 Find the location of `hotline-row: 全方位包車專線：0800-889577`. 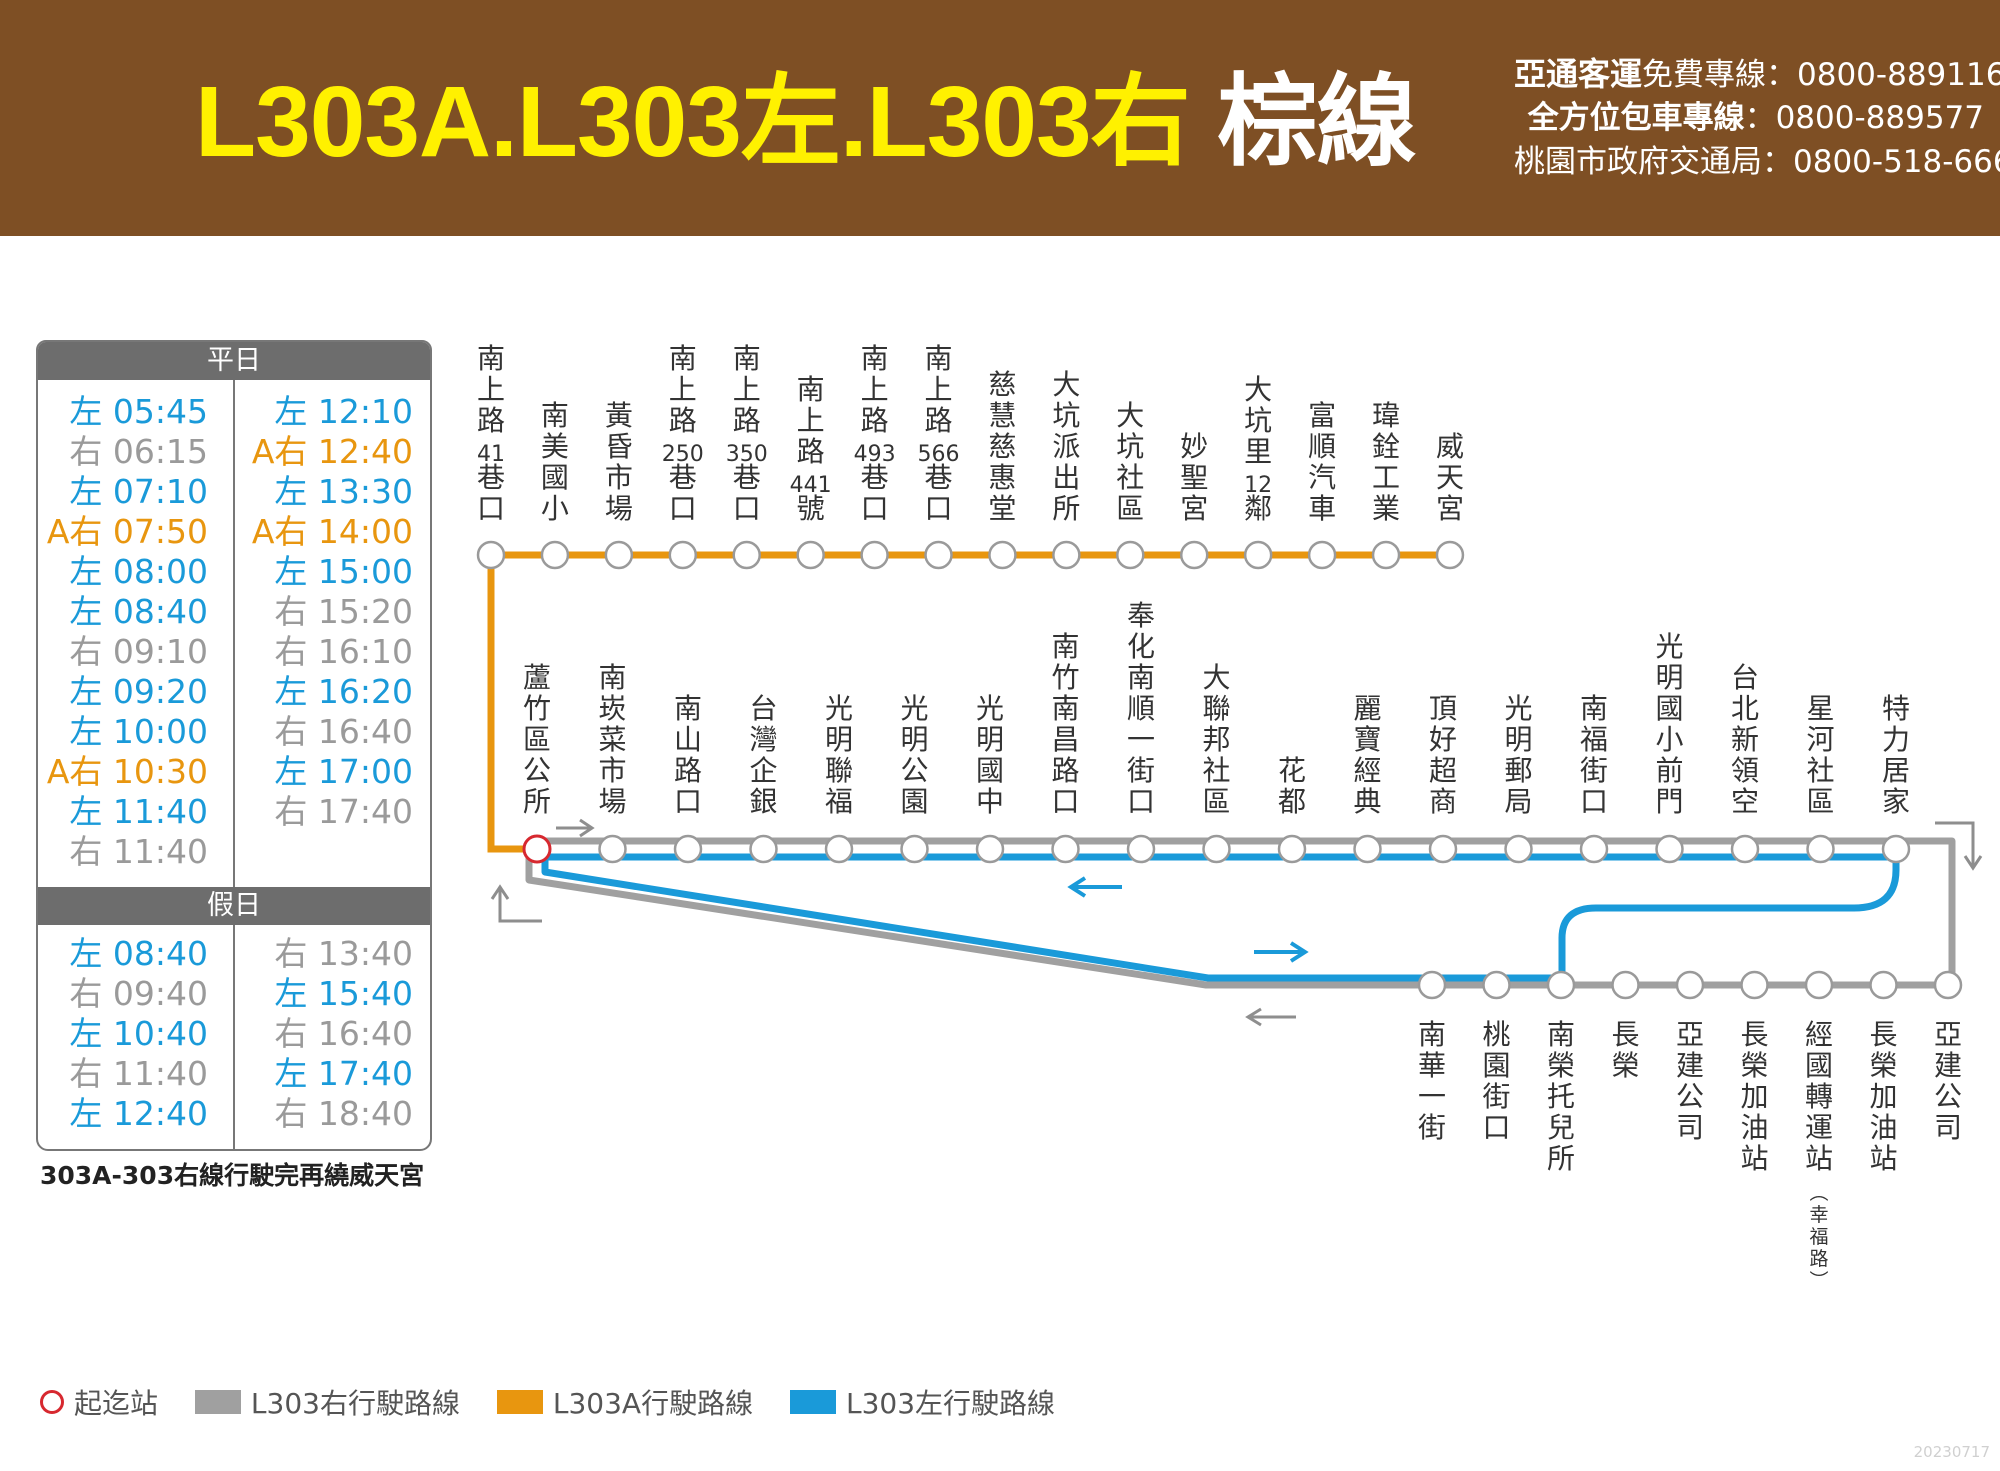

hotline-row: 全方位包車專線：0800-889577 is located at coordinates (1749, 118).